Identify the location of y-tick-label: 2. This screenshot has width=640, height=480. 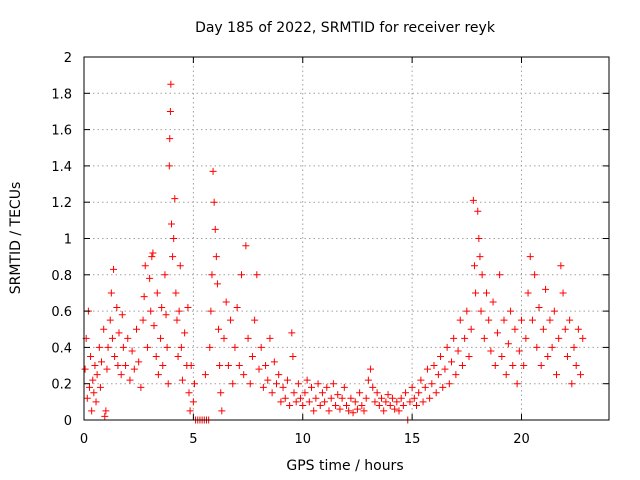
(68, 58).